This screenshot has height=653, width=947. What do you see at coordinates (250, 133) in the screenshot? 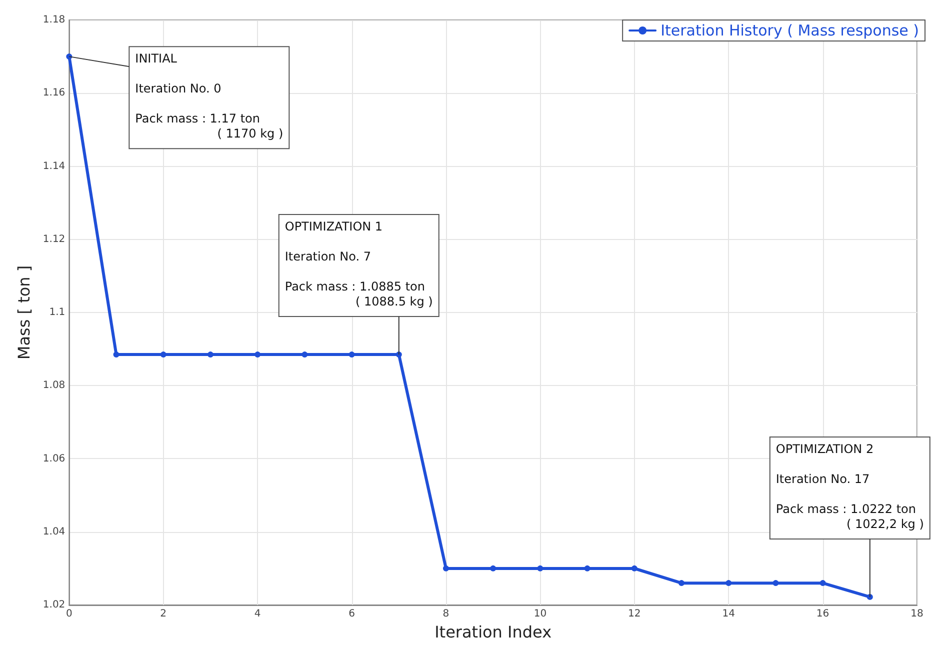
I see `annotation: ( 1170 kg )` at bounding box center [250, 133].